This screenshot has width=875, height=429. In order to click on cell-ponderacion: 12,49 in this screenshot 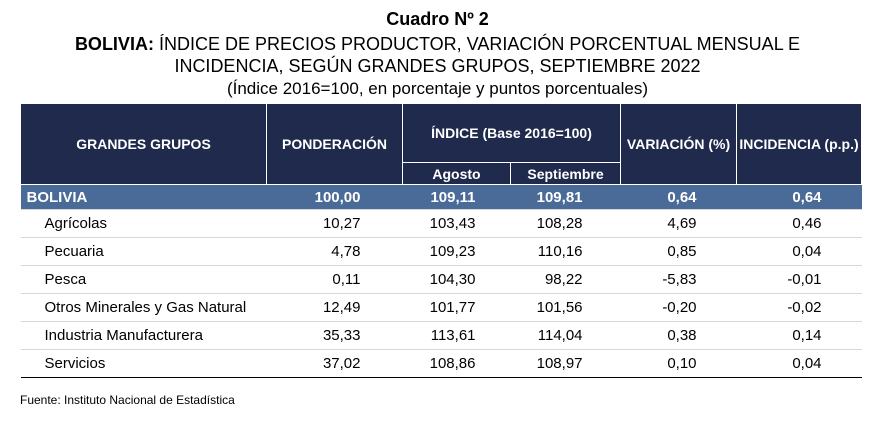, I will do `click(334, 307)`.